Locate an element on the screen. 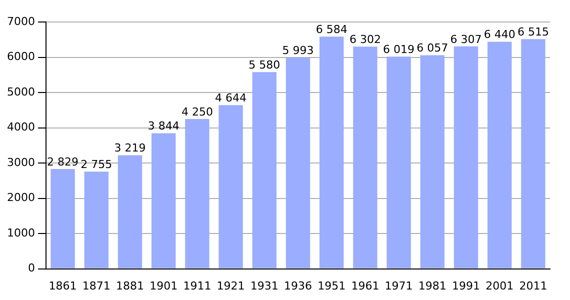  data-label: 3 219 is located at coordinates (130, 148).